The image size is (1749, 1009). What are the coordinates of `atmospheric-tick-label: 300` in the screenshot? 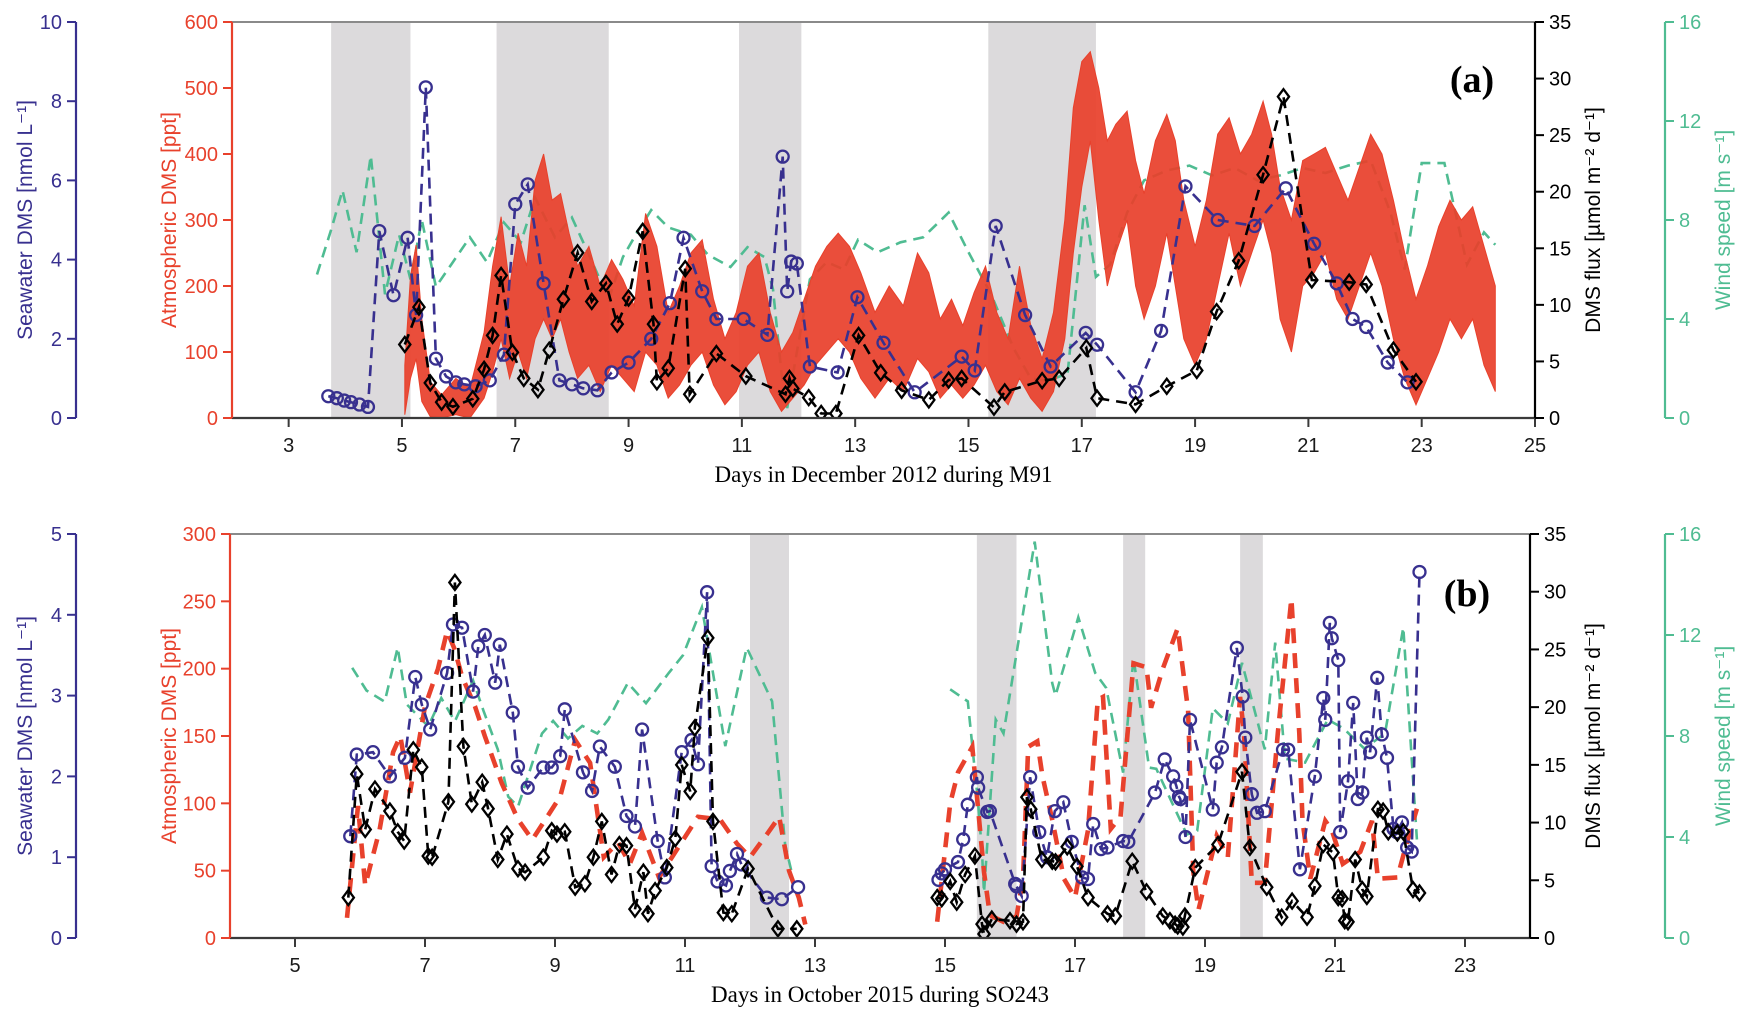 It's located at (201, 221).